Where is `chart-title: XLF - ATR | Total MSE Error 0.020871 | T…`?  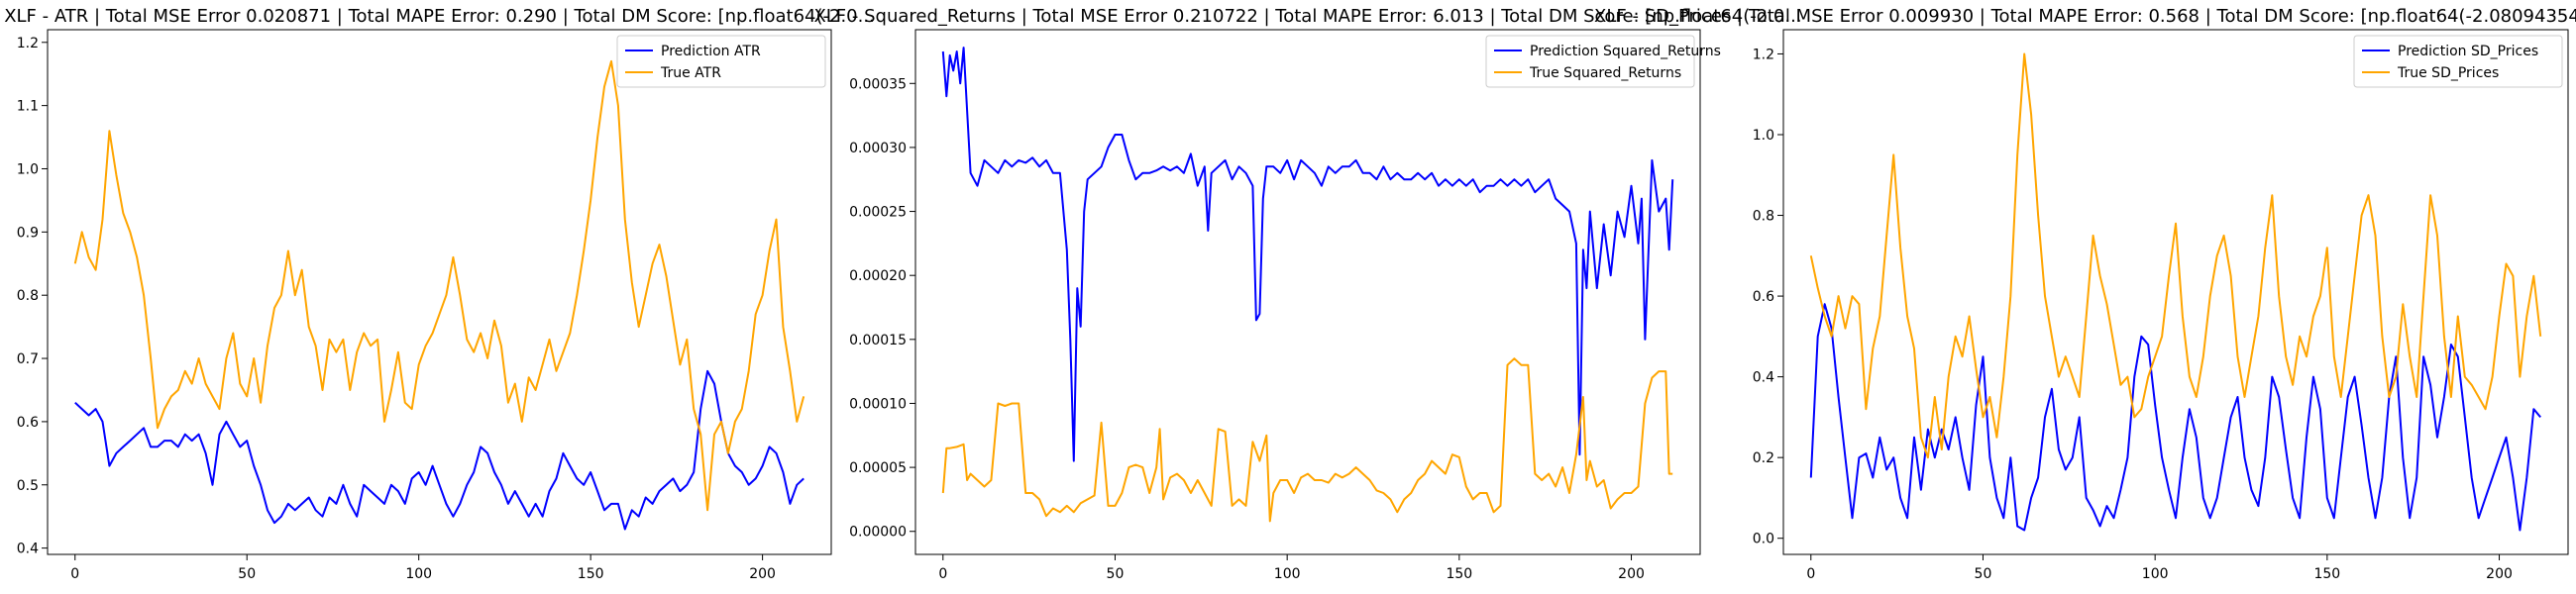
chart-title: XLF - ATR | Total MSE Error 0.020871 | T… is located at coordinates (440, 16).